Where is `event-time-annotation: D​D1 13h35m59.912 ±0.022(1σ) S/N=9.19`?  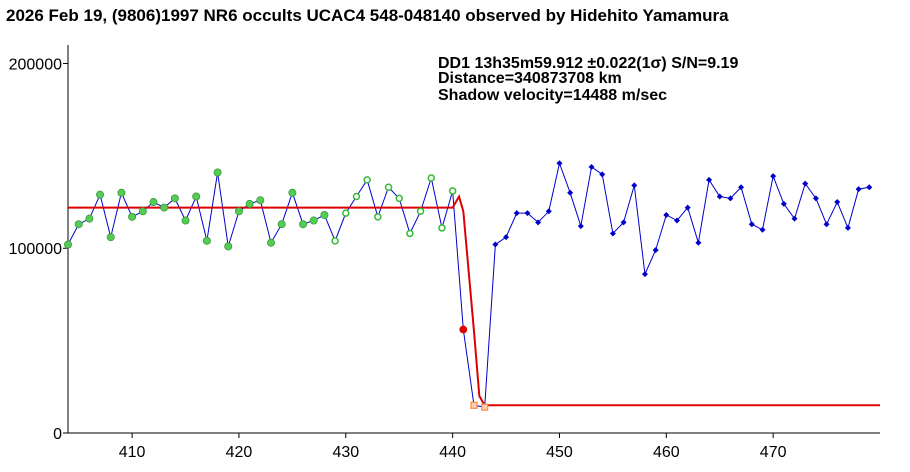
event-time-annotation: D​D1 13h35m59.912 ±0.022(1σ) S/N=9.19 is located at coordinates (588, 63).